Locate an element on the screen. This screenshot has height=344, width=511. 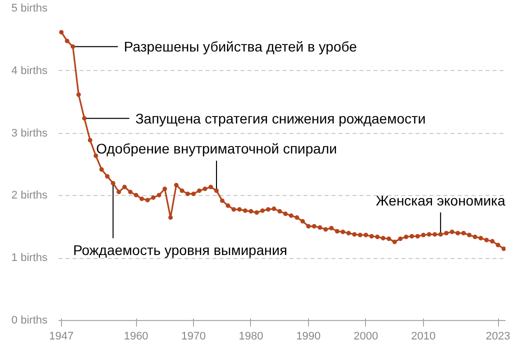
annotation: Запущена стратегия снижения рождаемости is located at coordinates (280, 118).